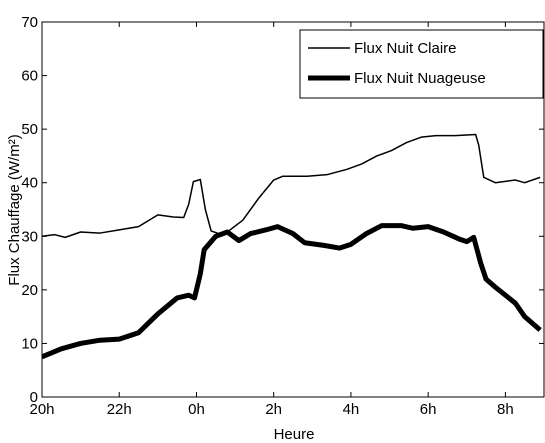  I want to click on x-tick-label: 22h, so click(119, 409).